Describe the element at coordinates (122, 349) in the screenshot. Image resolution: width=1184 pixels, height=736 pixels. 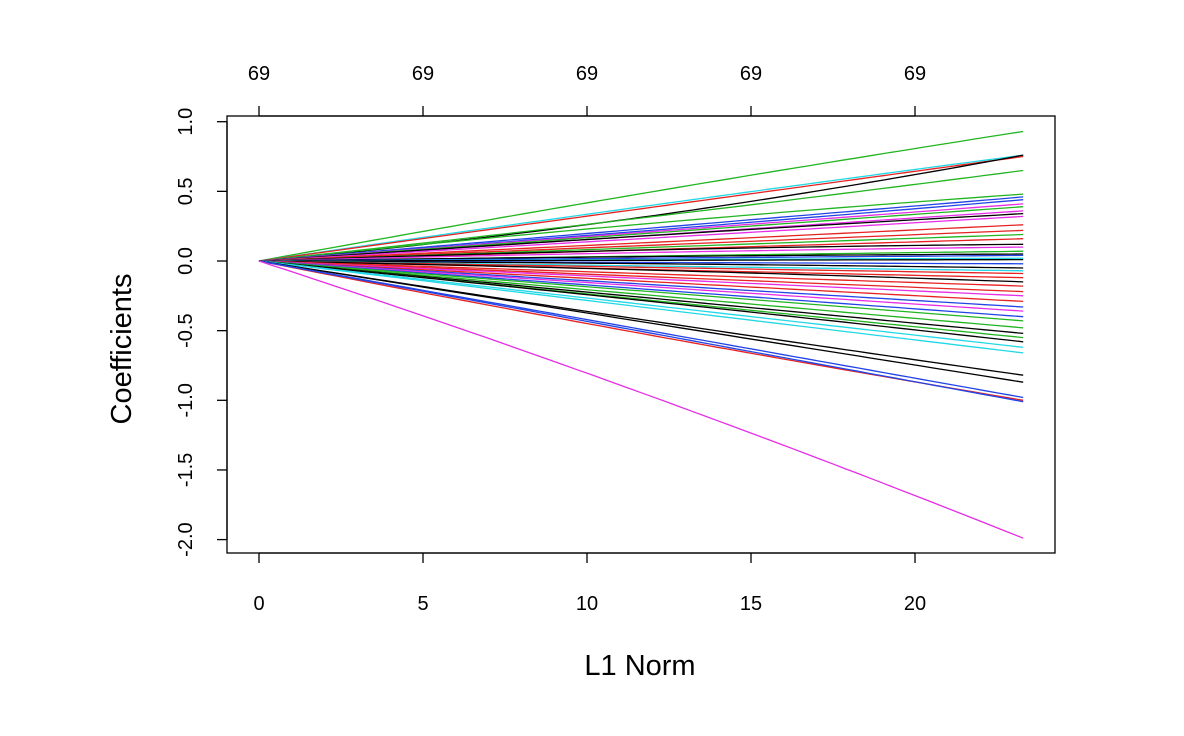
I see `y-axis-title: Coefficients` at that location.